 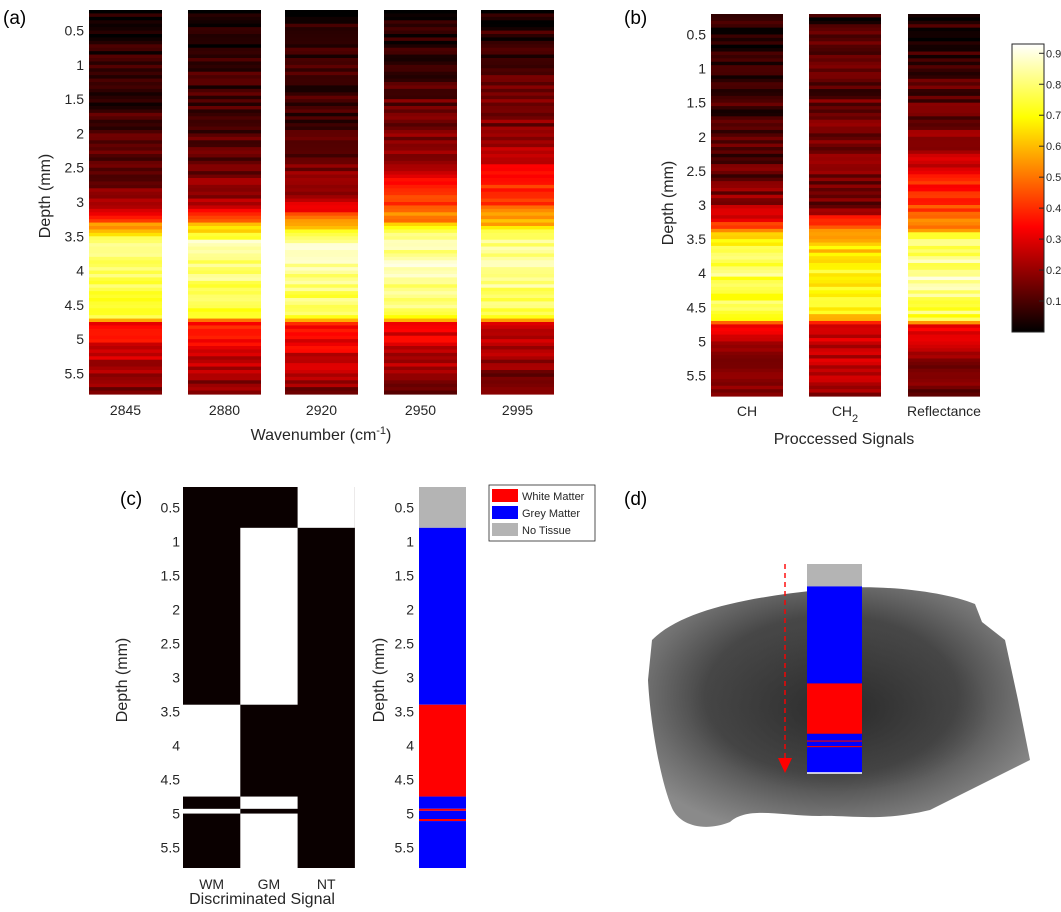 What do you see at coordinates (546, 531) in the screenshot?
I see `legend-label: No Tissue` at bounding box center [546, 531].